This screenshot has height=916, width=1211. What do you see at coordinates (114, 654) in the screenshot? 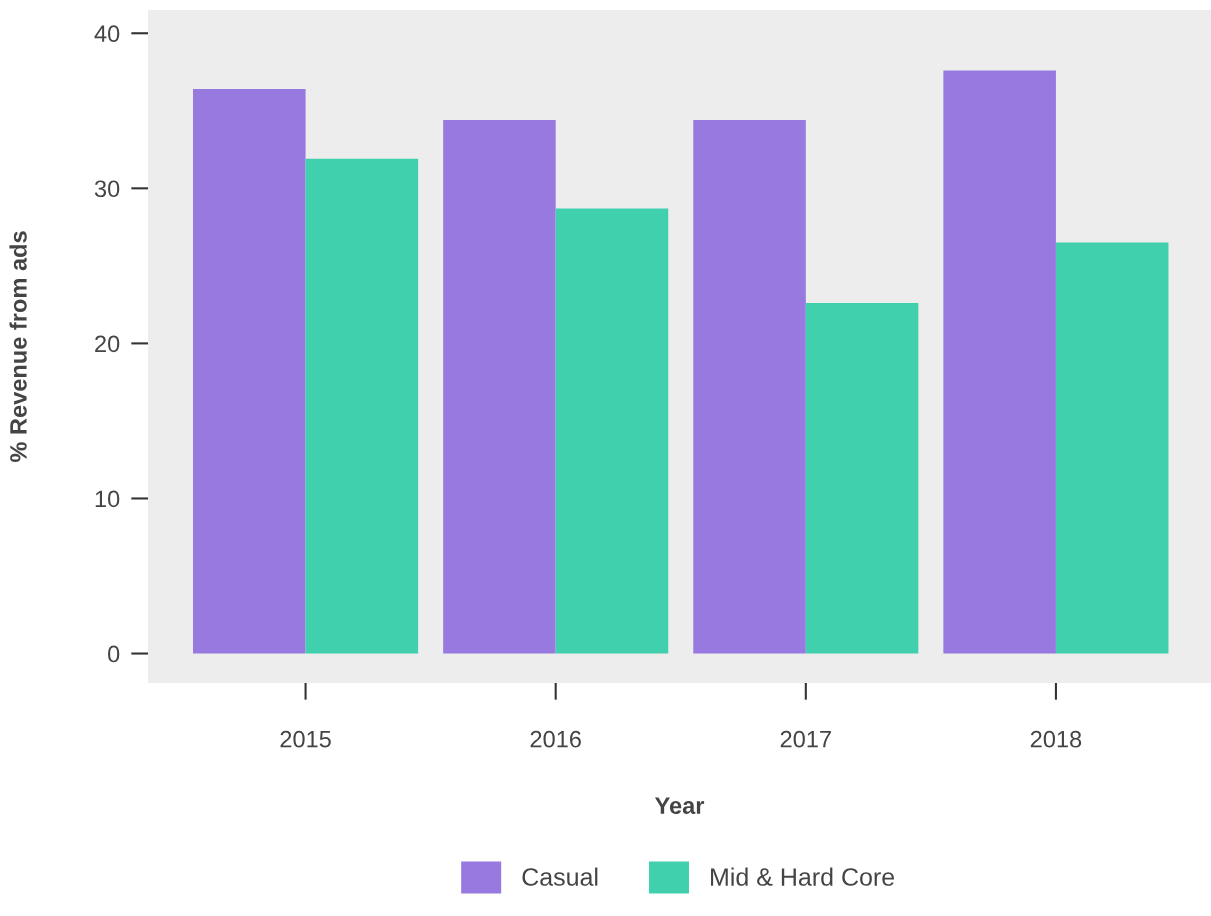
I see `y-tick-label: 0` at bounding box center [114, 654].